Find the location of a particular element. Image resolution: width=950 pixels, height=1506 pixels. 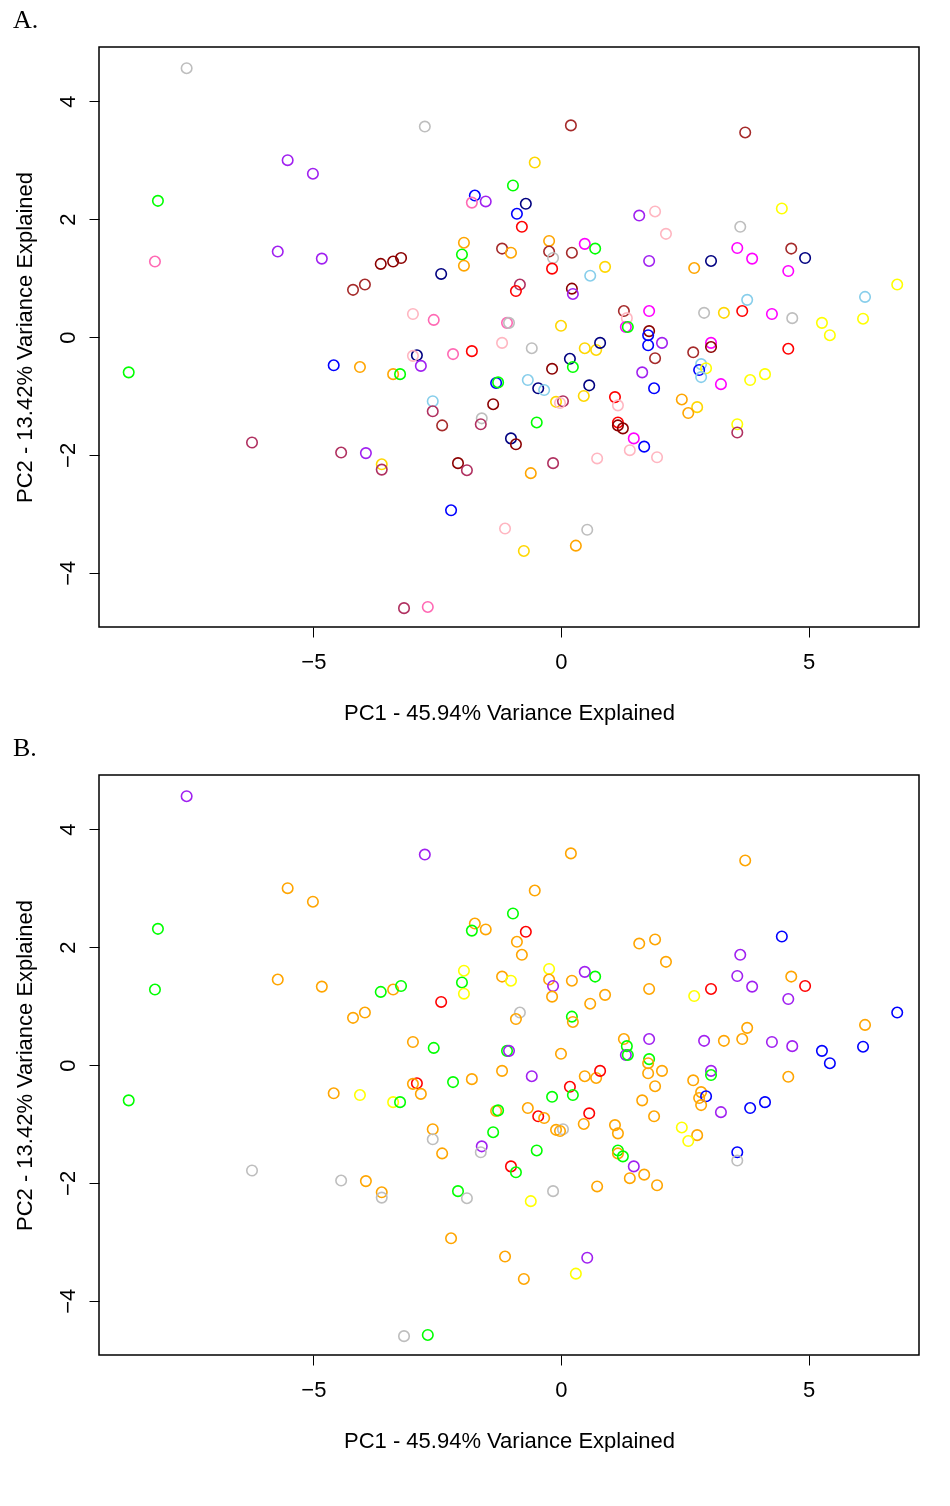

chart-title: B. is located at coordinates (25, 747).